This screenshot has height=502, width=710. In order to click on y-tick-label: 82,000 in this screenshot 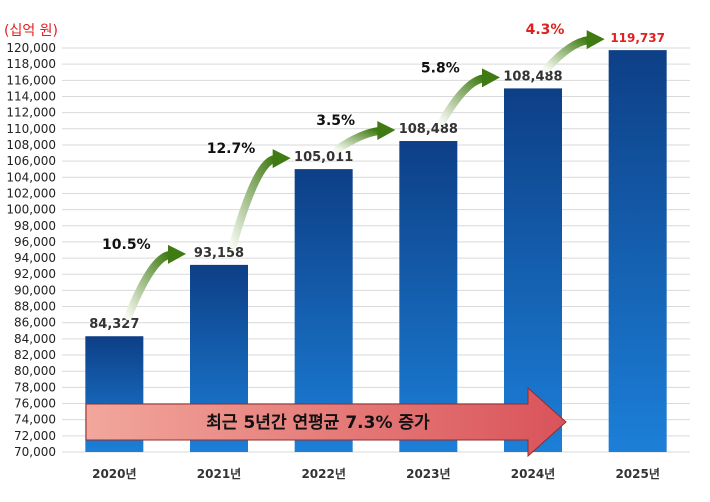, I will do `click(35, 355)`.